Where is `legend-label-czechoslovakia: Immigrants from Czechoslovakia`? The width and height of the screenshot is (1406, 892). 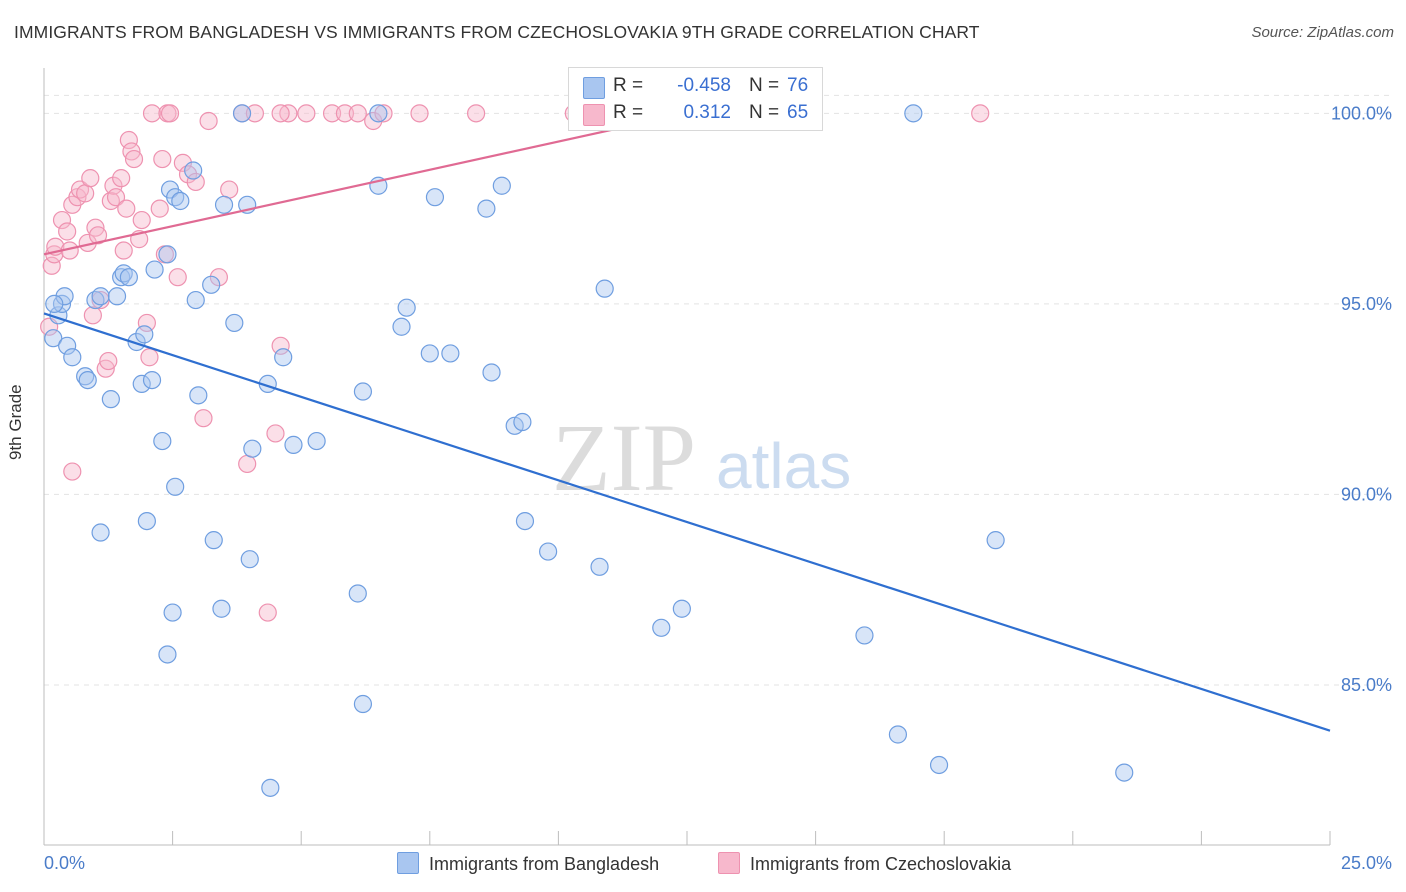 legend-label-czechoslovakia: Immigrants from Czechoslovakia is located at coordinates (881, 864).